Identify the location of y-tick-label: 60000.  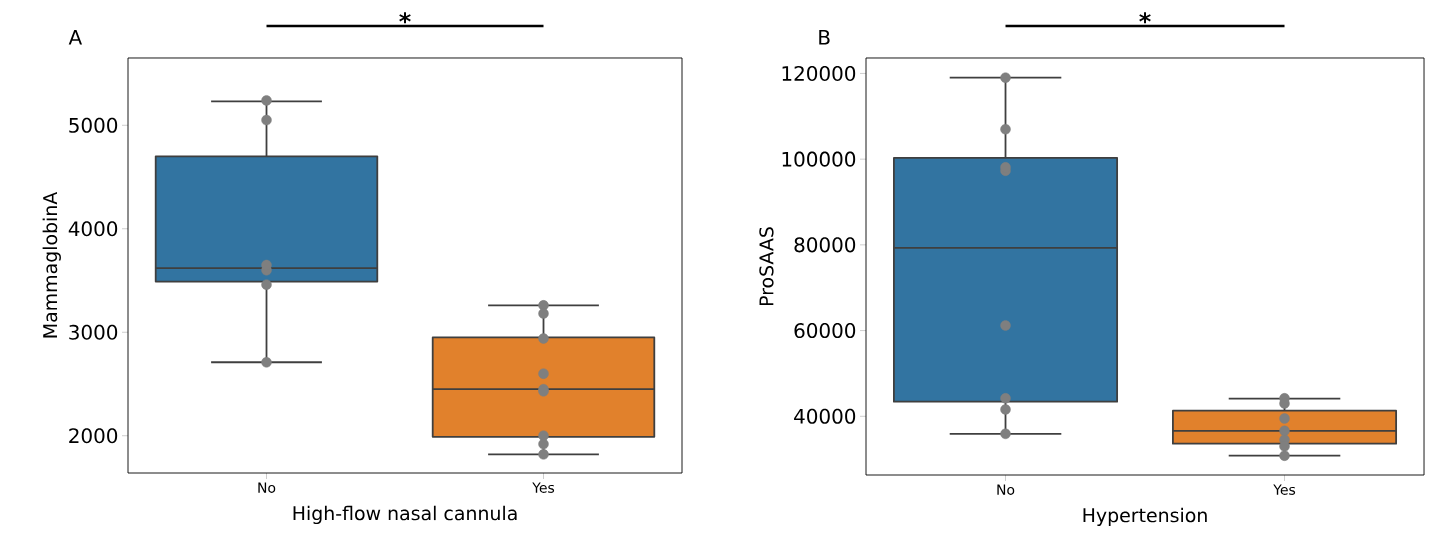
(825, 331).